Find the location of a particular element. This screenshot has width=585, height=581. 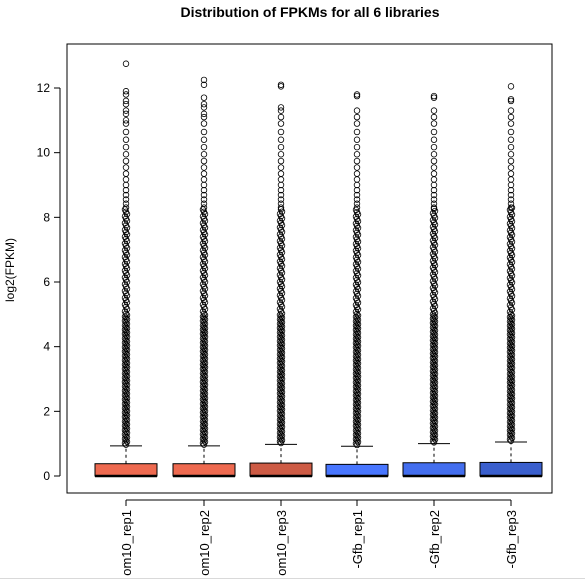

y-tick-label-2: 2 is located at coordinates (46, 411).